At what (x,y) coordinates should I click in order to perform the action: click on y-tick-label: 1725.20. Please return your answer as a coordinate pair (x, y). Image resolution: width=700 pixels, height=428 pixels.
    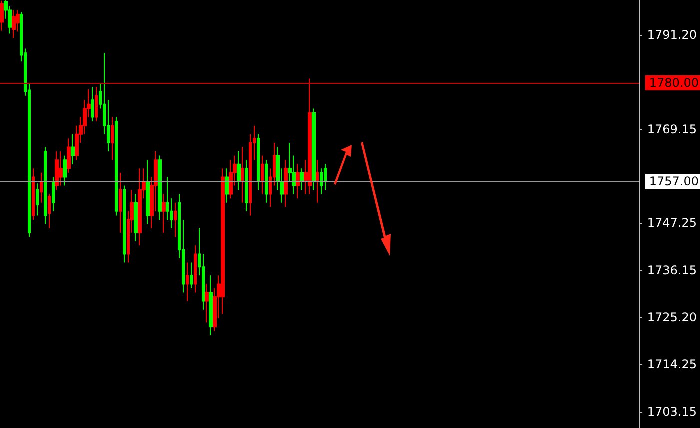
    Looking at the image, I should click on (672, 317).